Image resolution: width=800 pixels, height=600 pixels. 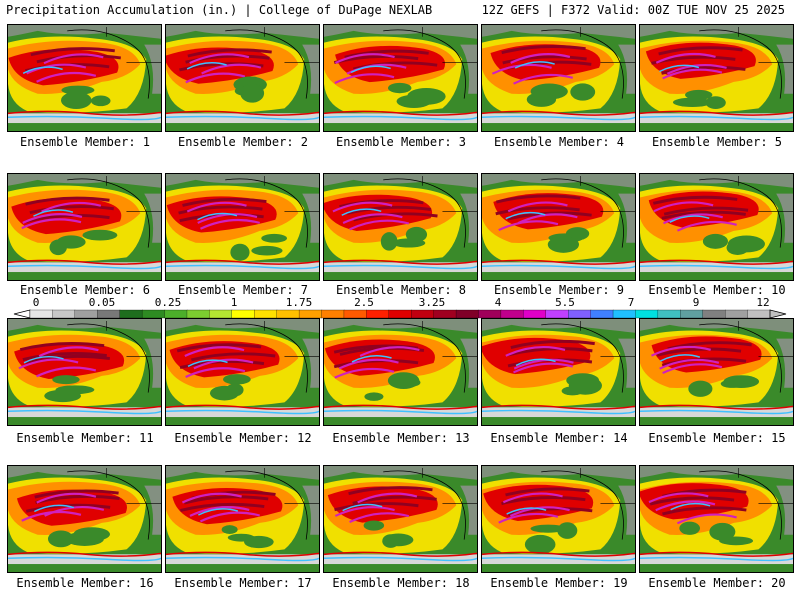 What do you see at coordinates (498, 302) in the screenshot?
I see `colorbar-tick-label: 4` at bounding box center [498, 302].